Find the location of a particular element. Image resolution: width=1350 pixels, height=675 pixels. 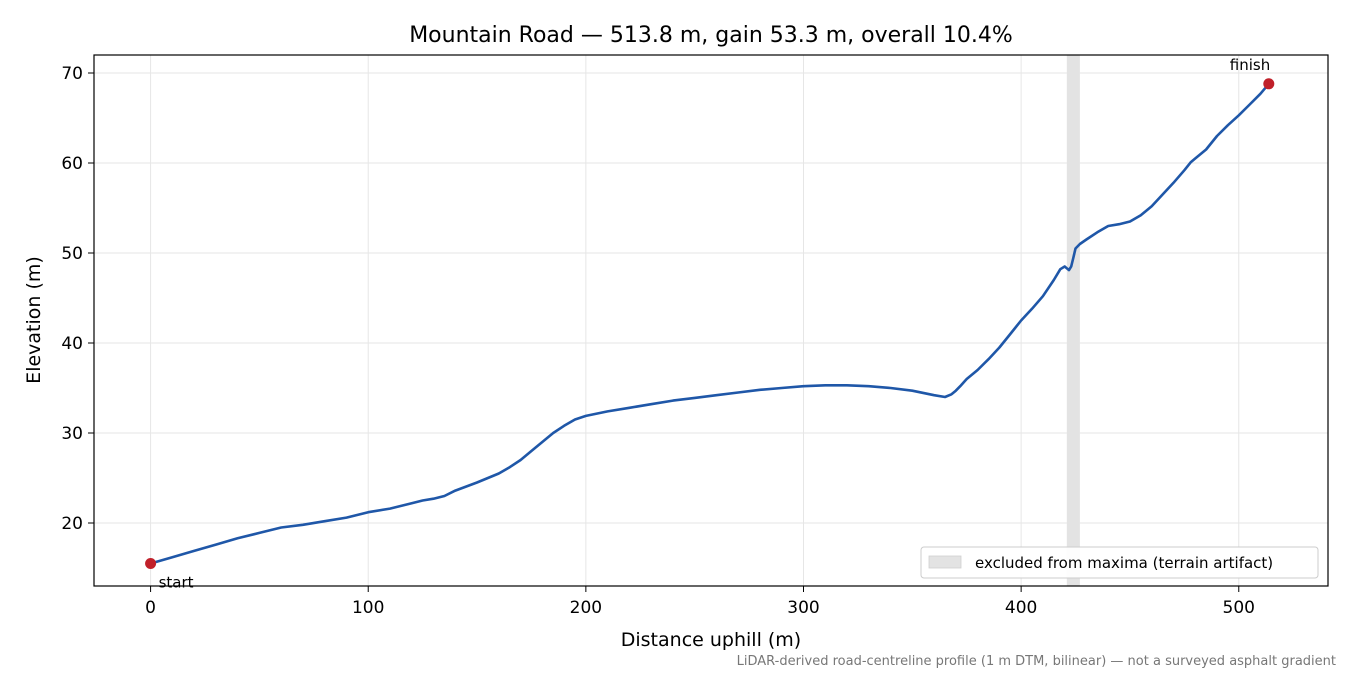

x-tick-label: 500 is located at coordinates (1239, 608).